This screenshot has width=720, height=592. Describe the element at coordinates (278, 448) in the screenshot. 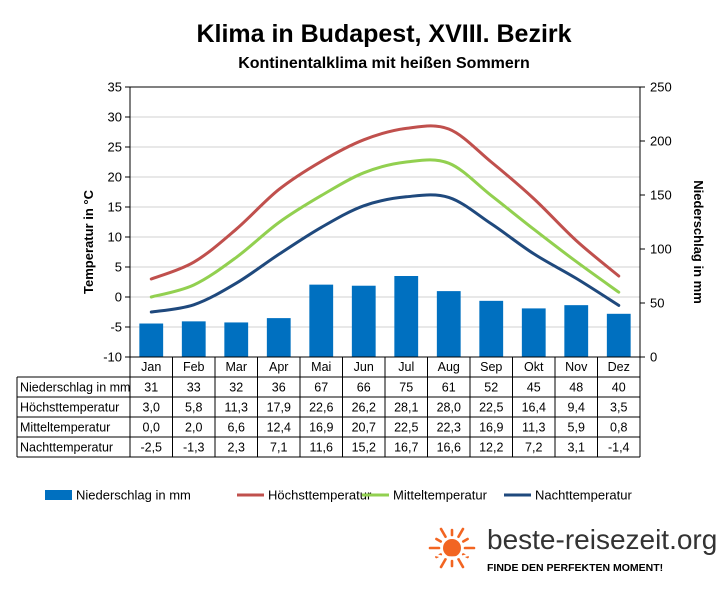

I see `table-cell: 7,1` at that location.